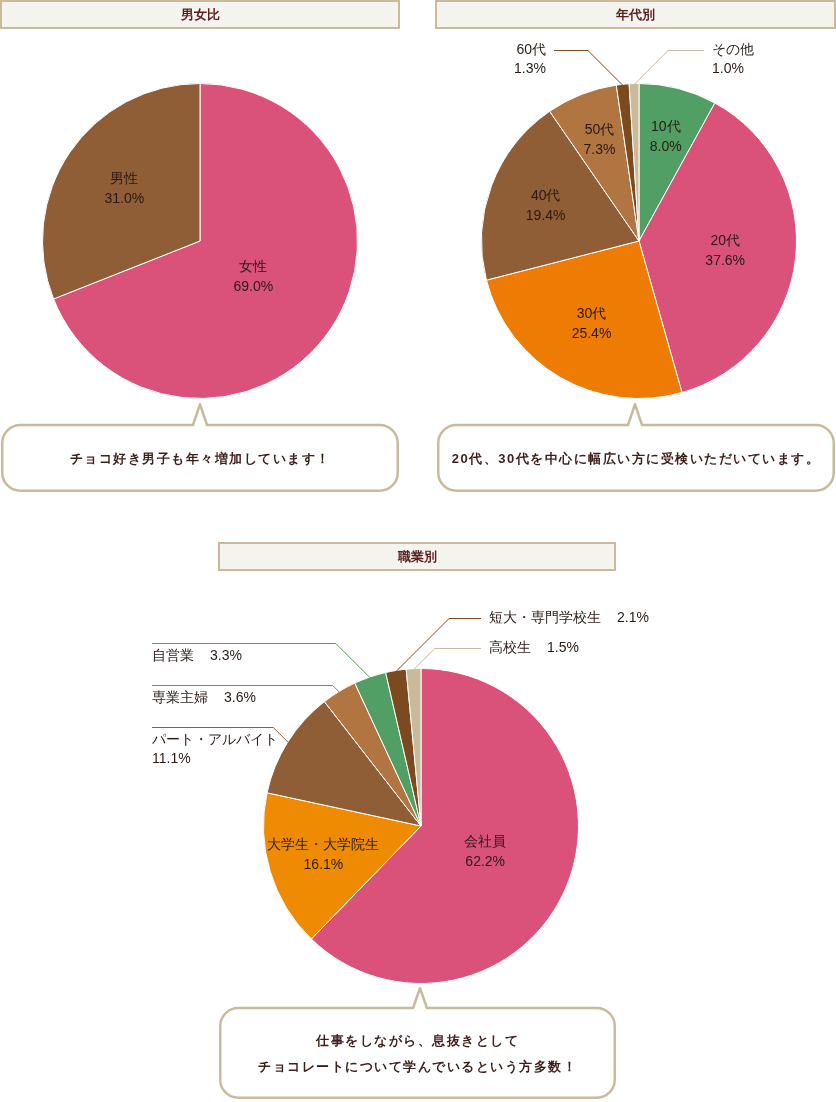 The image size is (836, 1102). What do you see at coordinates (635, 14) in the screenshot?
I see `chart-title: 年代別` at bounding box center [635, 14].